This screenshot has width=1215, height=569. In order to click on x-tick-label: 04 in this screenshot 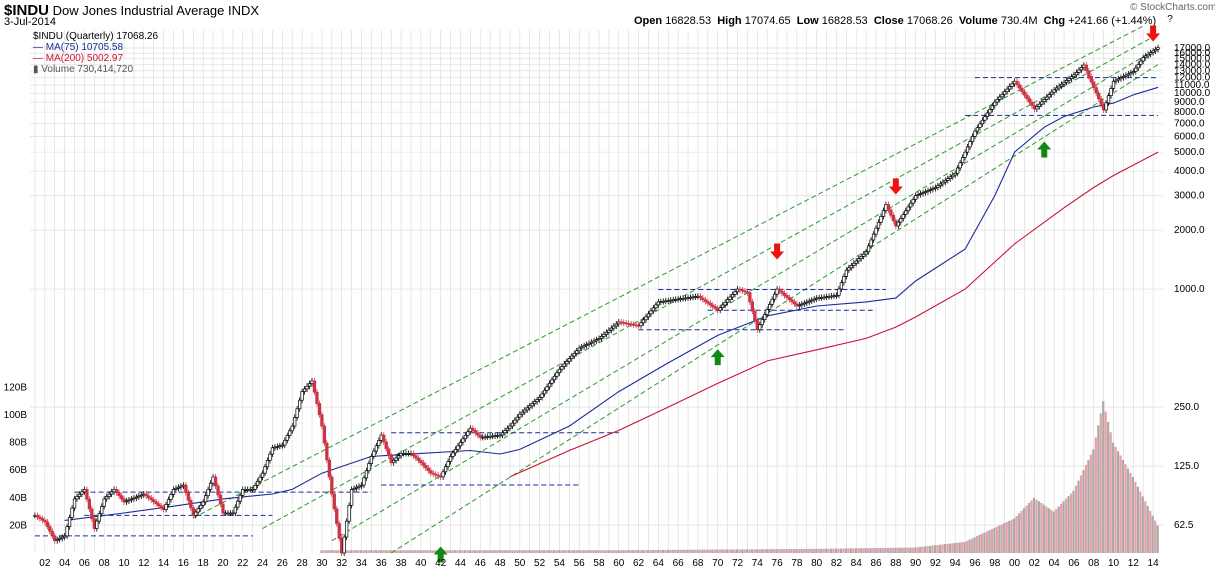, I will do `click(65, 563)`.